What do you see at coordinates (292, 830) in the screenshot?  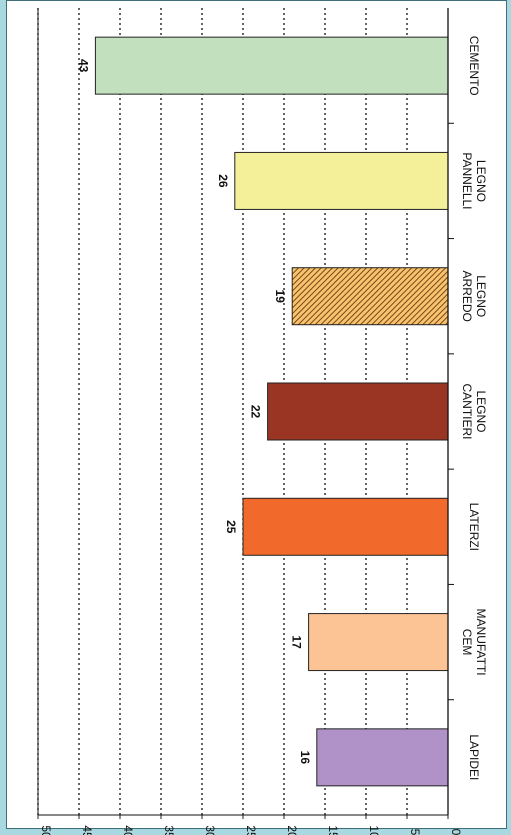 I see `tick-label-20: 20` at bounding box center [292, 830].